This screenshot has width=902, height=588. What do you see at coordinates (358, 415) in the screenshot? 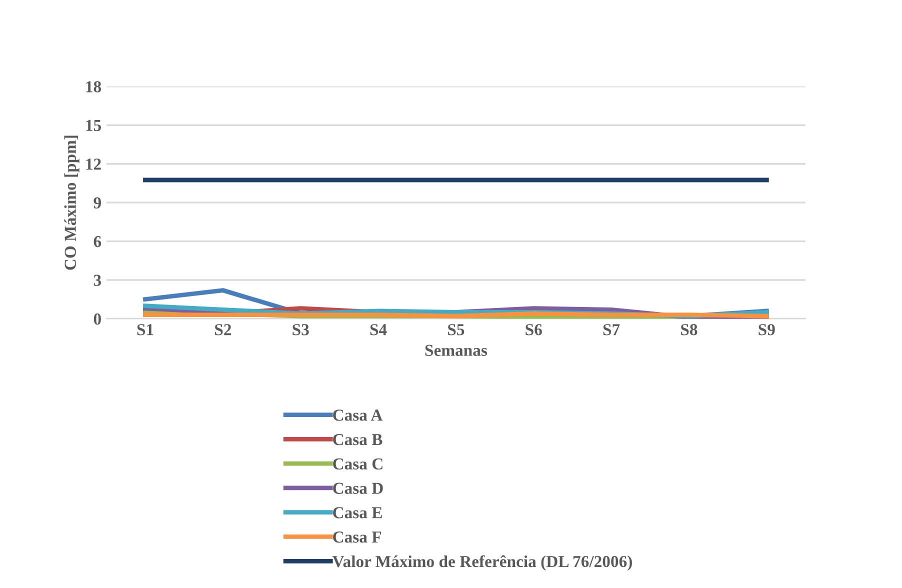
I see `legend-label: Casa A` at bounding box center [358, 415].